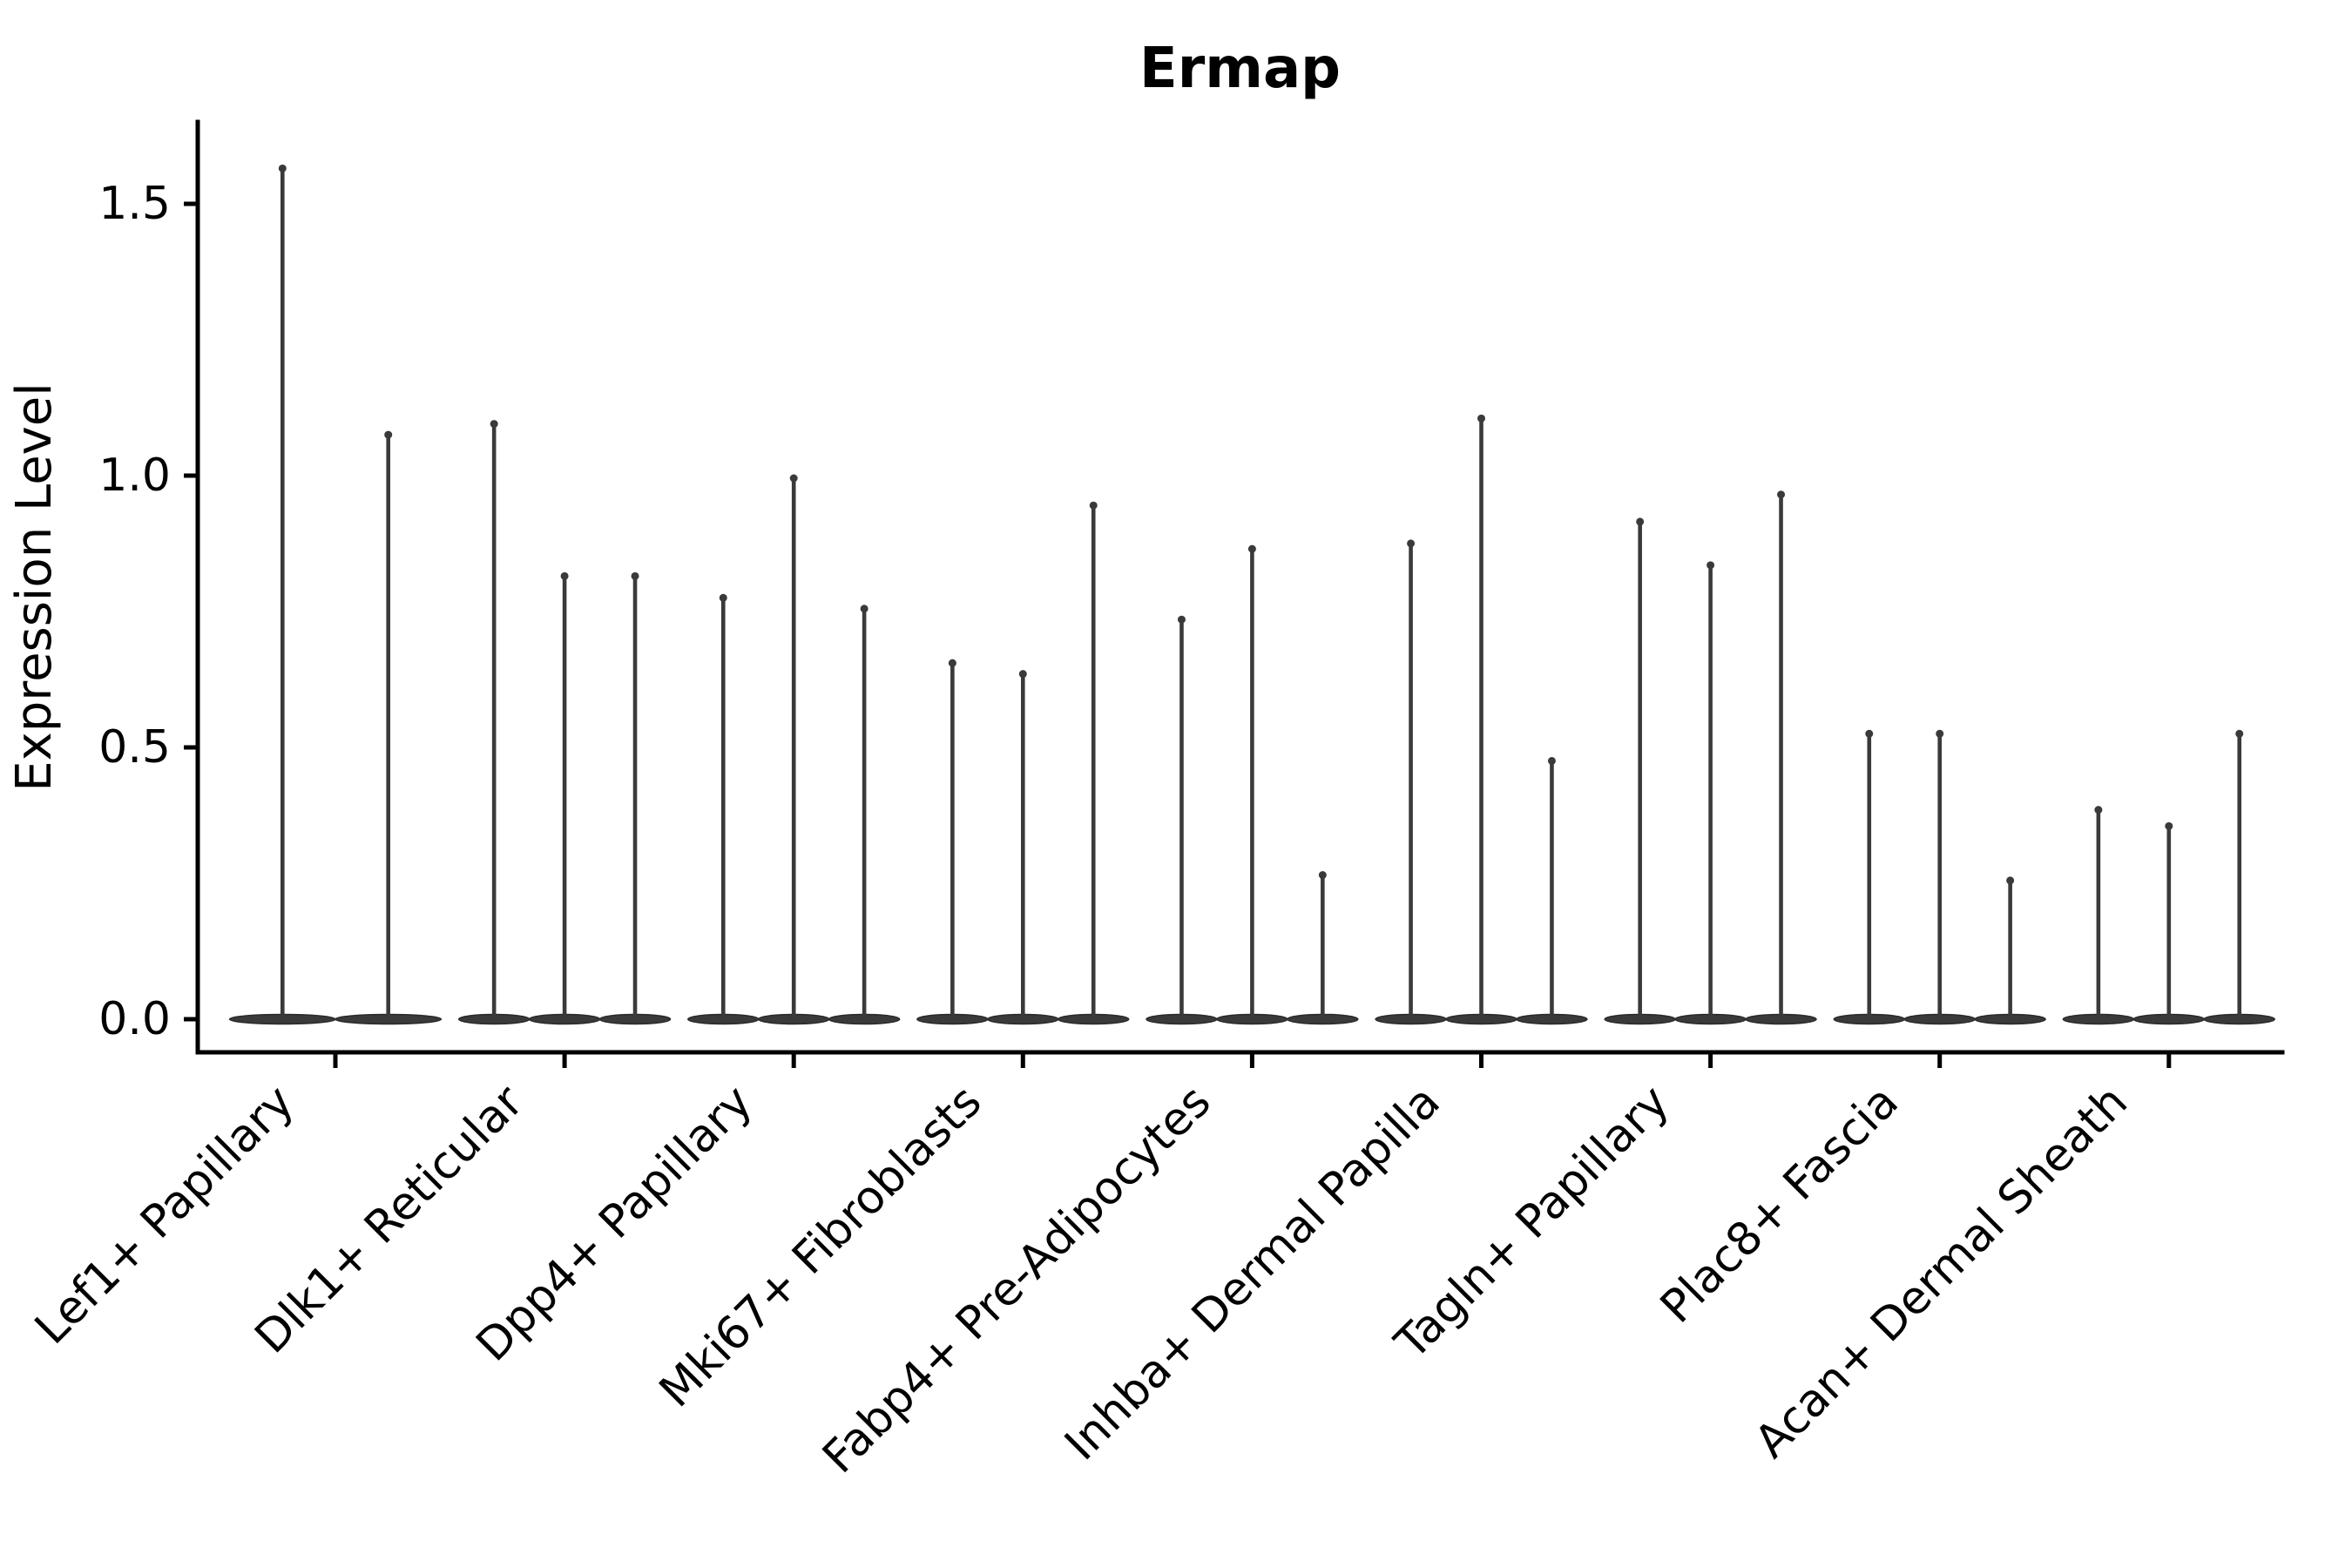 The image size is (2352, 1568). I want to click on chart-title: Ermap, so click(1240, 69).